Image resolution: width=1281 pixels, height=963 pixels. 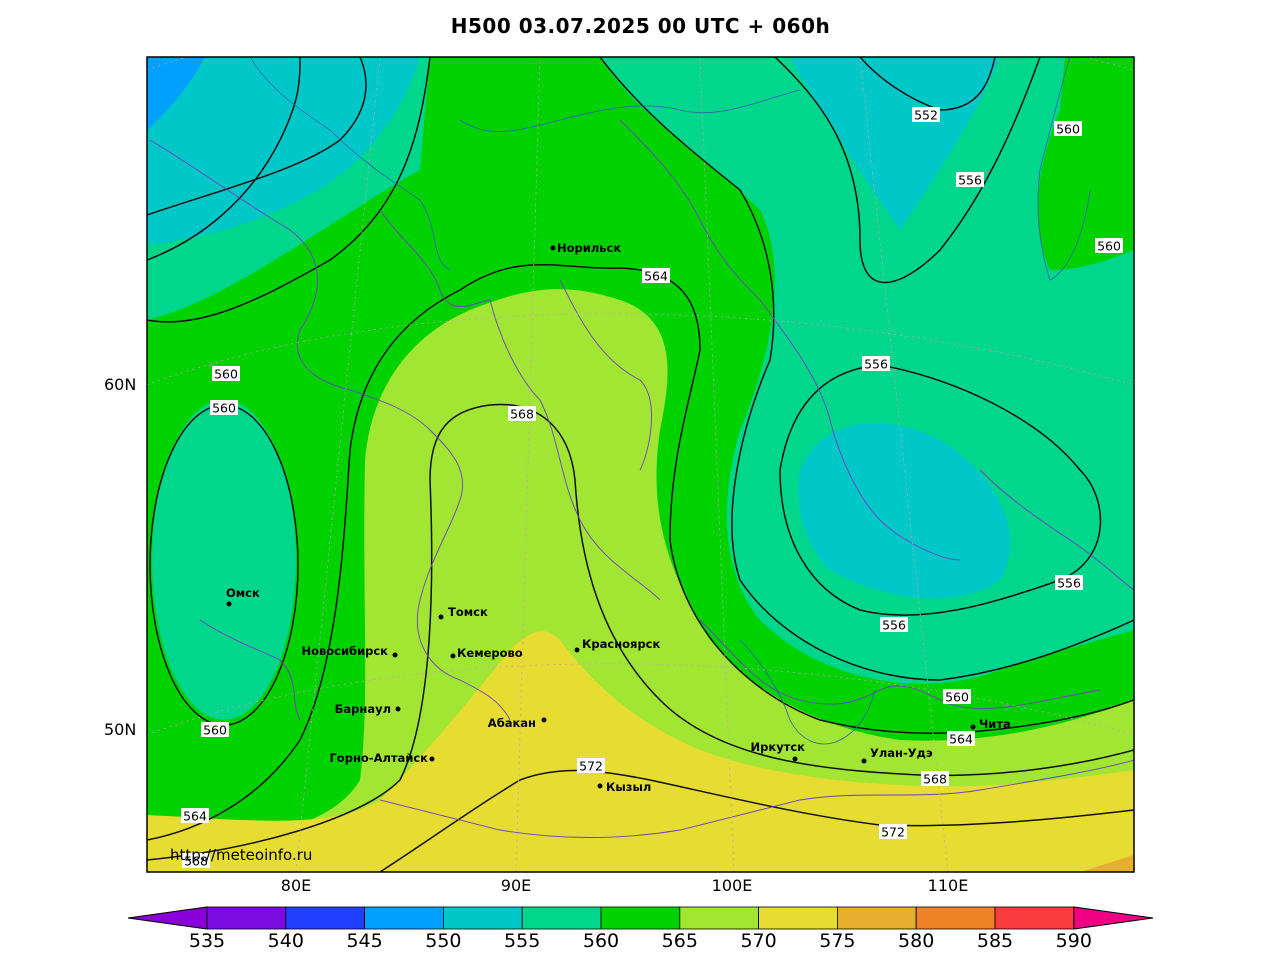 I want to click on contour-556-ne, so click(x=907, y=170).